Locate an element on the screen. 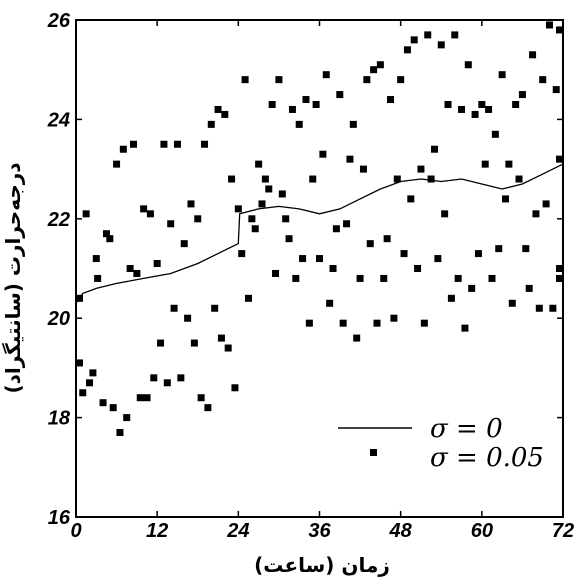 This screenshot has width=576, height=581. x-tick-label-12: 12 is located at coordinates (157, 531).